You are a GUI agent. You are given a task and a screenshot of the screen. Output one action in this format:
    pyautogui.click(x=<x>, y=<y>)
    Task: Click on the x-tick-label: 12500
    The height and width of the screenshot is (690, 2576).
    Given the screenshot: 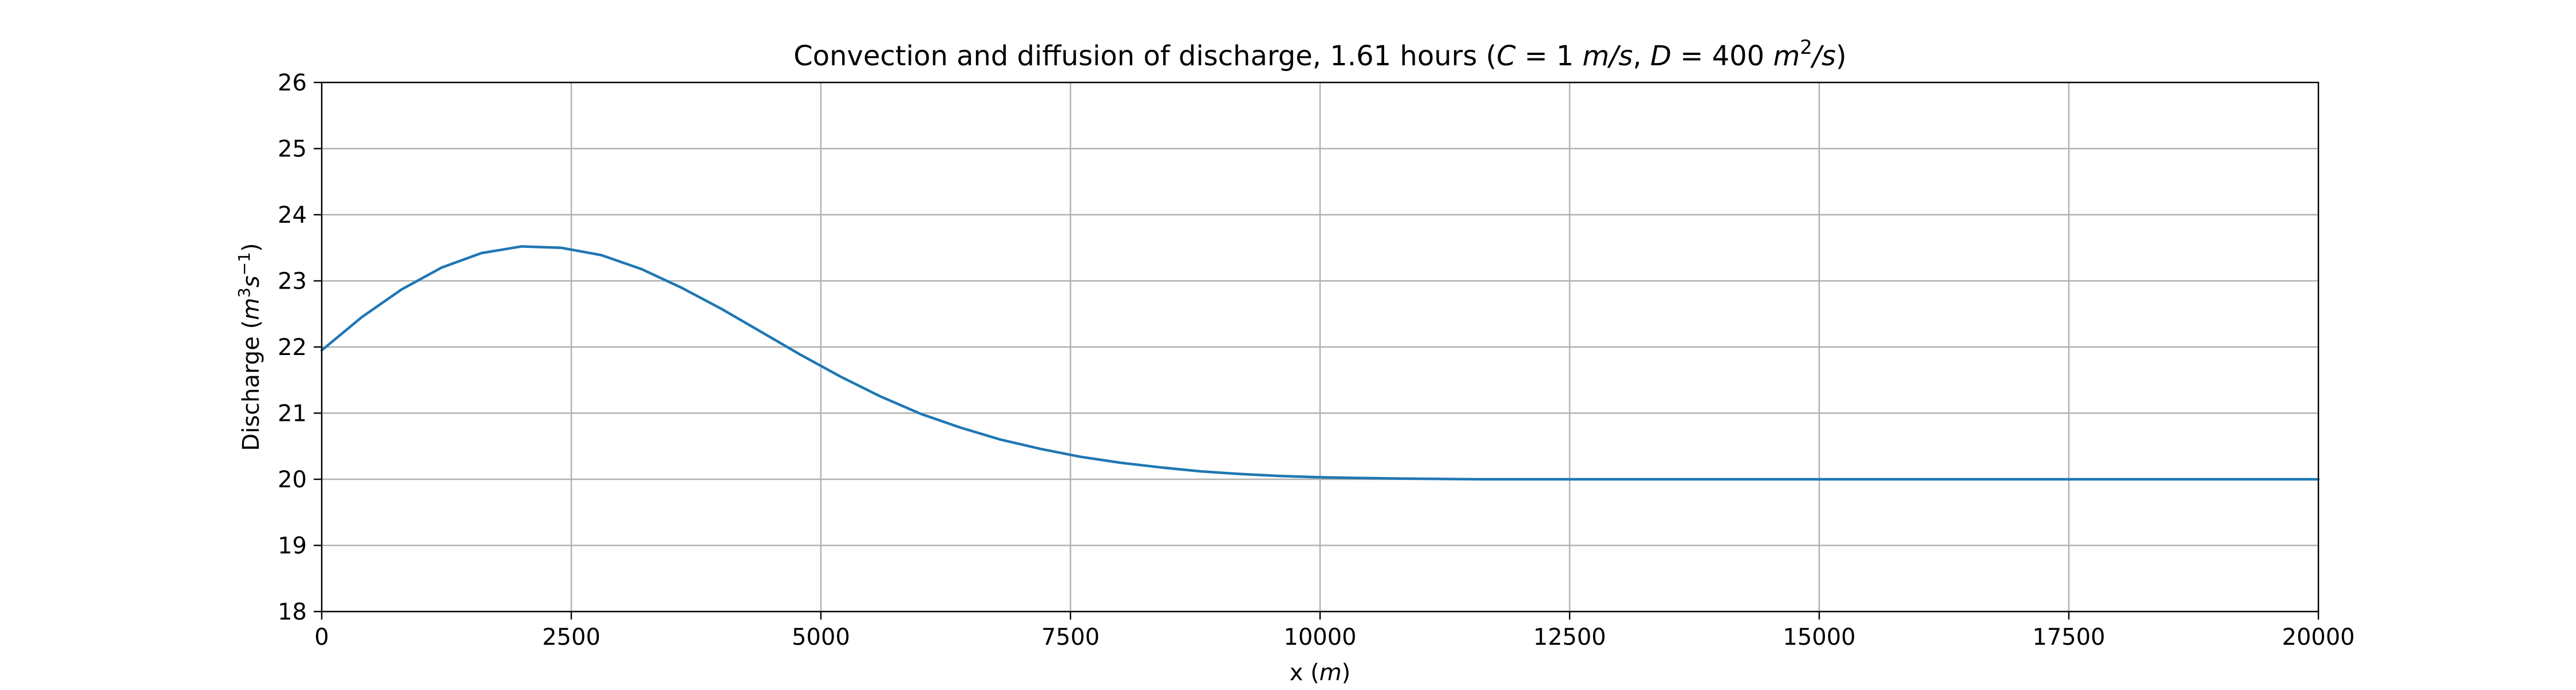 What is the action you would take?
    pyautogui.click(x=1569, y=637)
    